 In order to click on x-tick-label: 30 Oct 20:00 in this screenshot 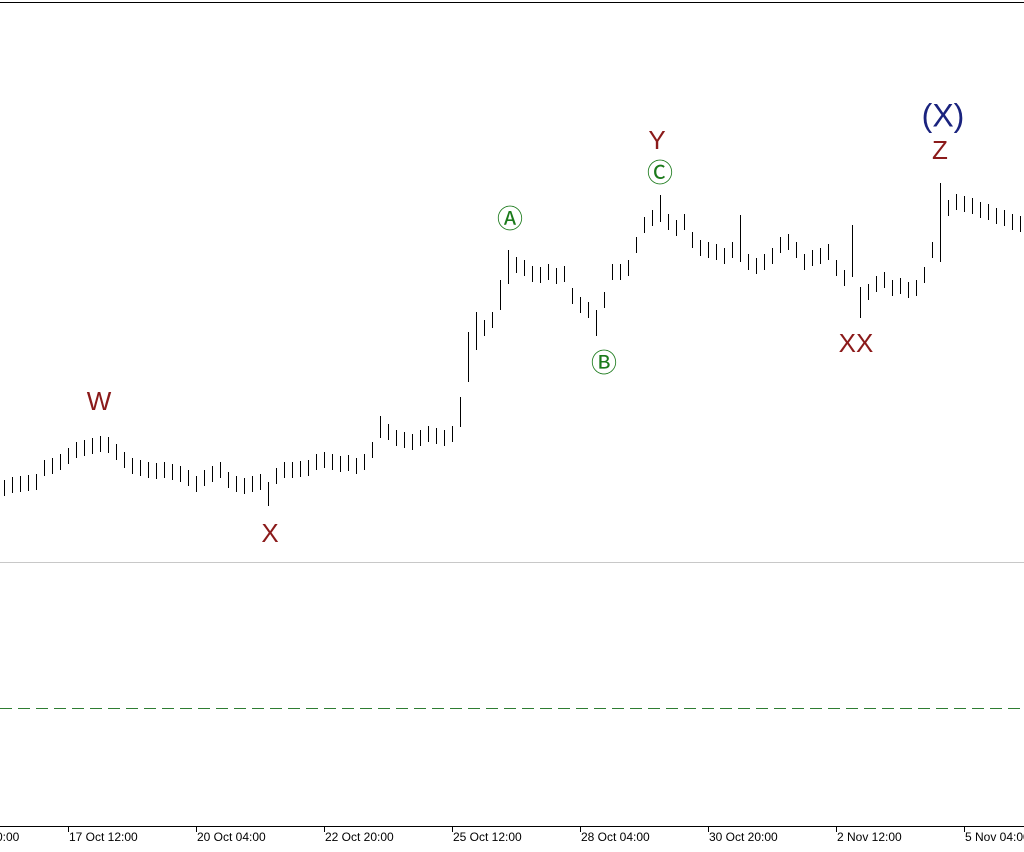, I will do `click(743, 837)`.